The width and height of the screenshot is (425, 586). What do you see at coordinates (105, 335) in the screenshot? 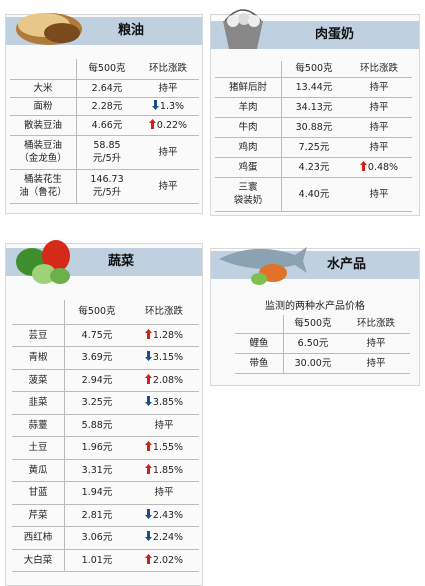
I see `table-row: 芸豆 4.75元 1.28%` at bounding box center [105, 335].